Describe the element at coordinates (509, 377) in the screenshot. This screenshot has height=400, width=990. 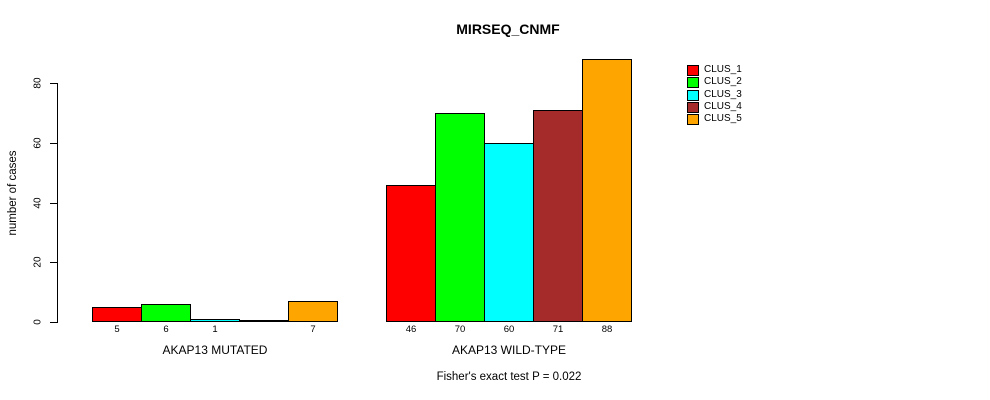
I see `annotation-text: Fisher's exact test P = 0.022` at that location.